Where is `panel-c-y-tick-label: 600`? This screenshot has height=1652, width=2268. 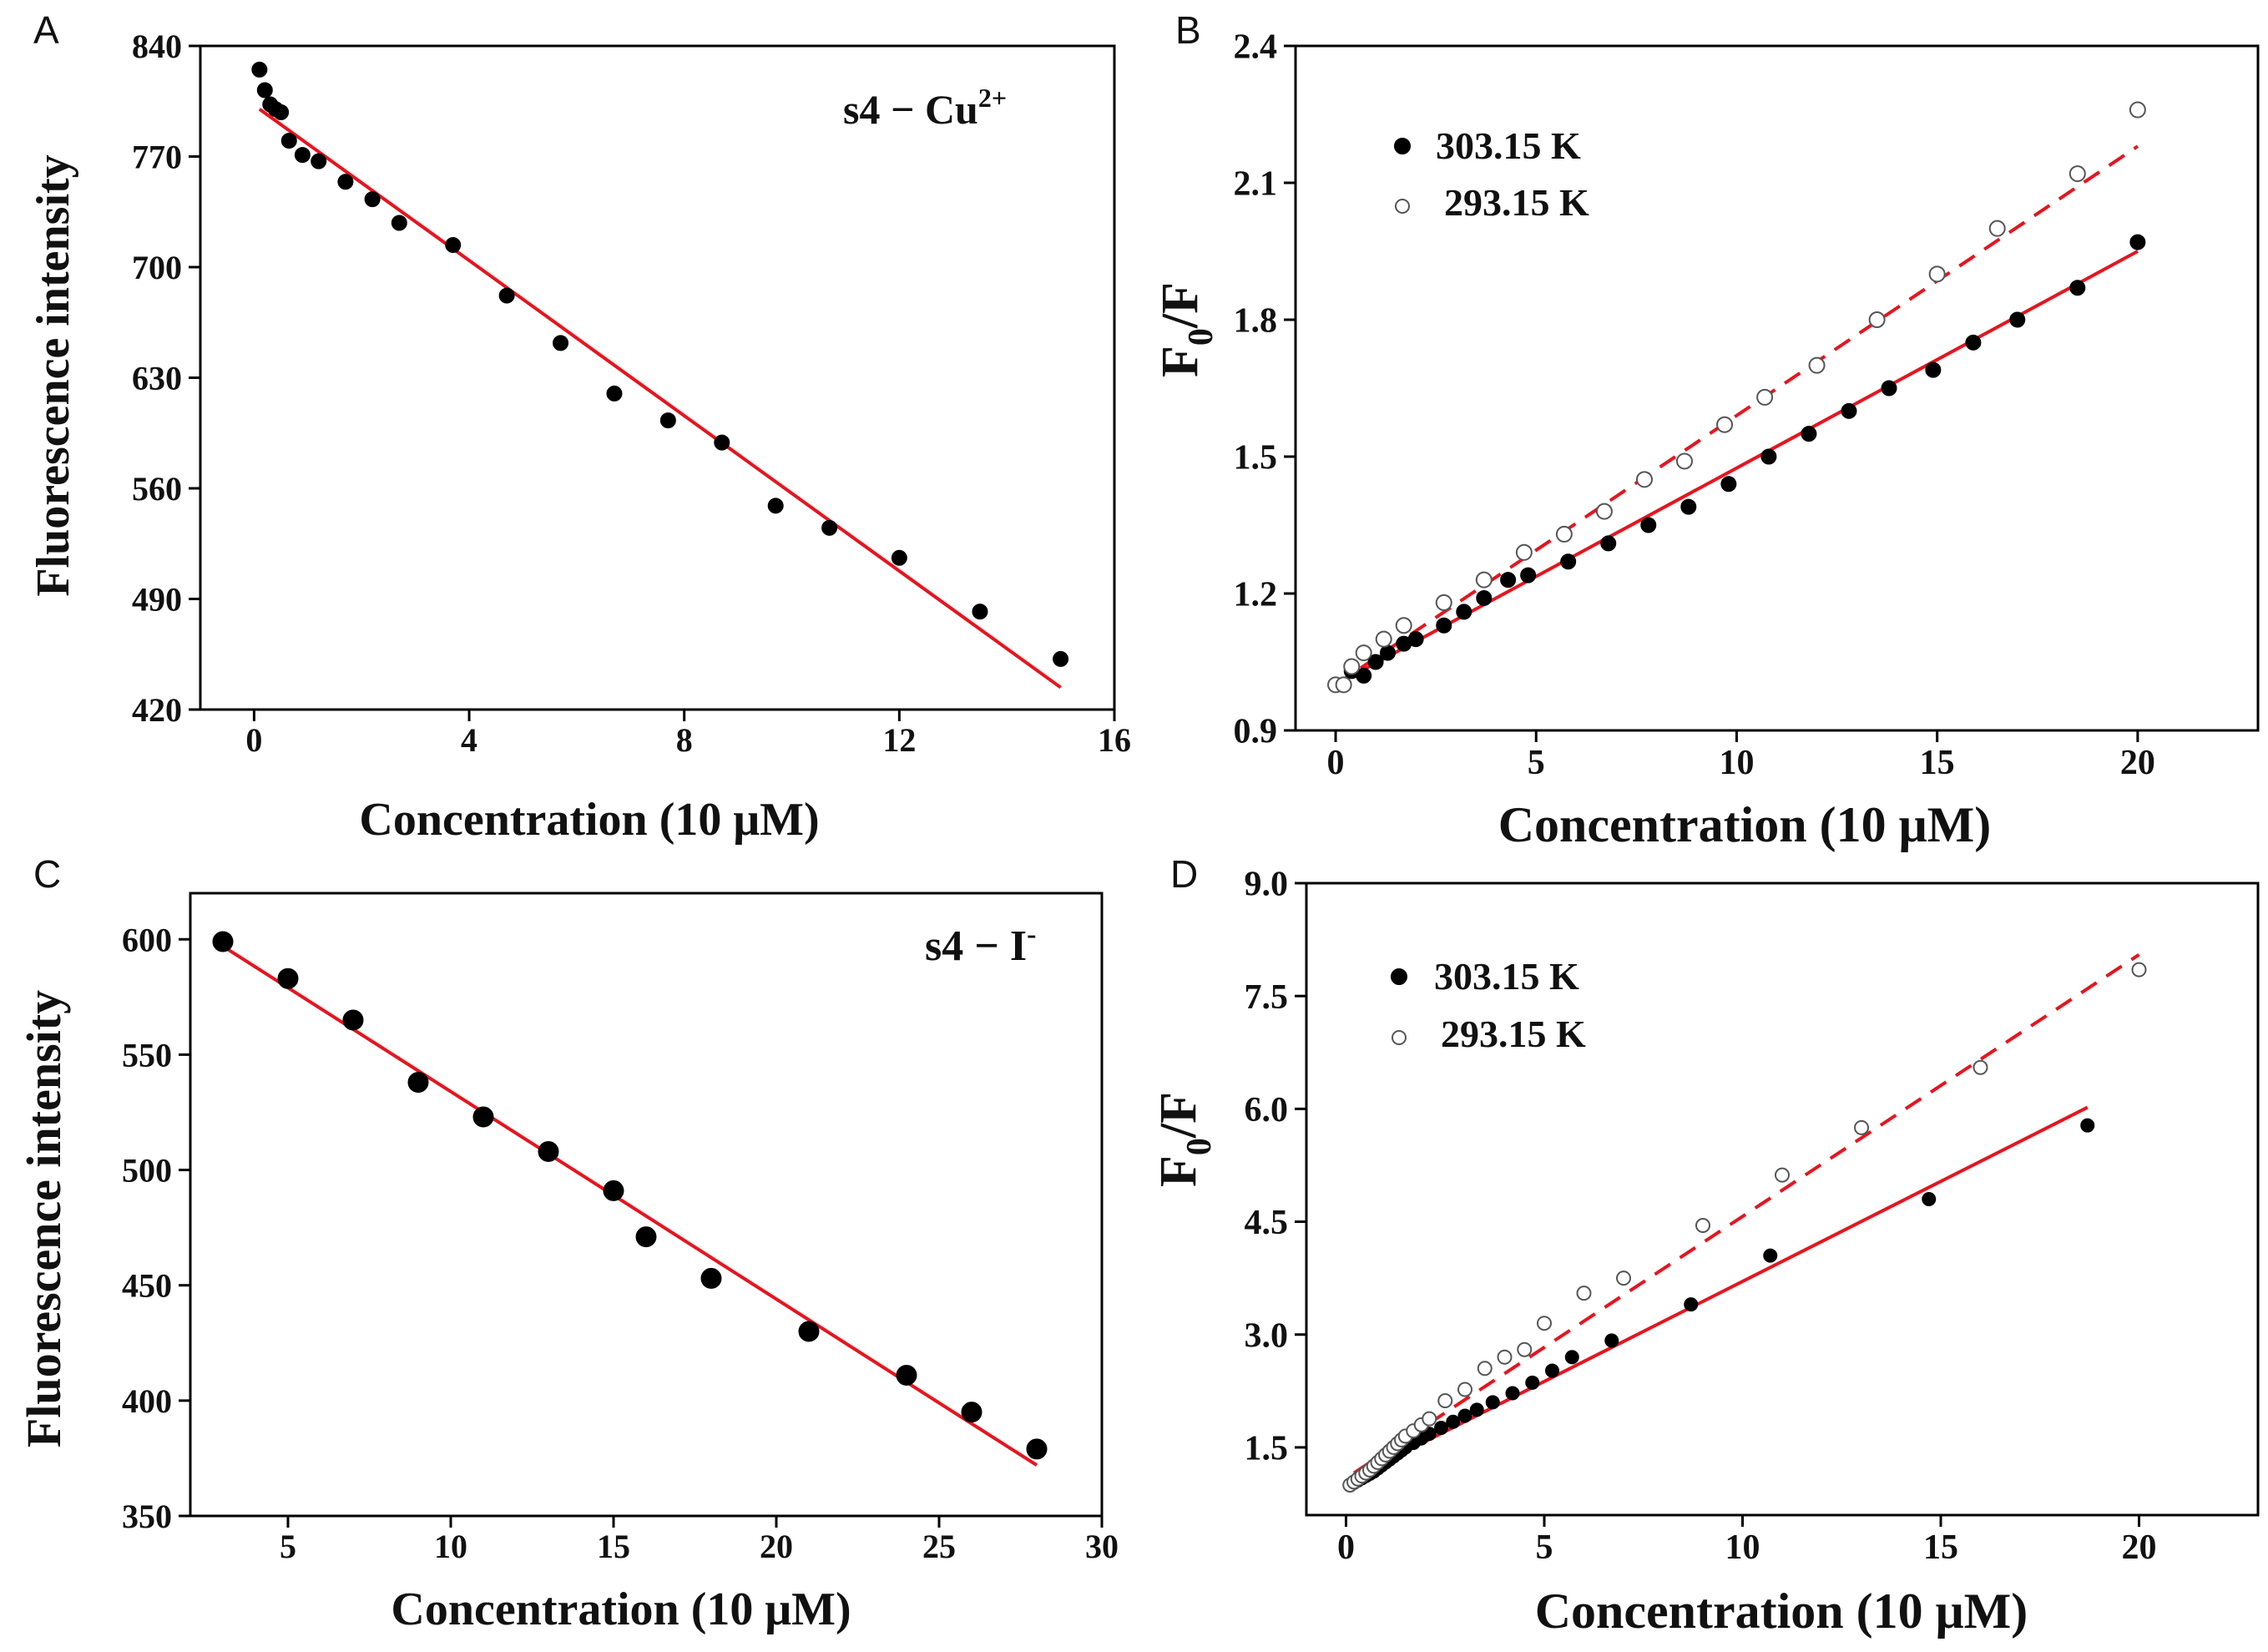 panel-c-y-tick-label: 600 is located at coordinates (147, 939).